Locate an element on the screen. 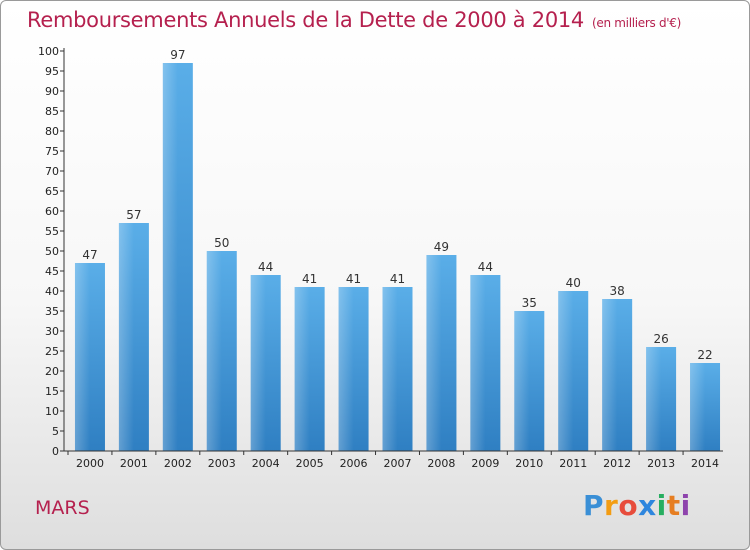  y-tick-label: 20 is located at coordinates (52, 371).